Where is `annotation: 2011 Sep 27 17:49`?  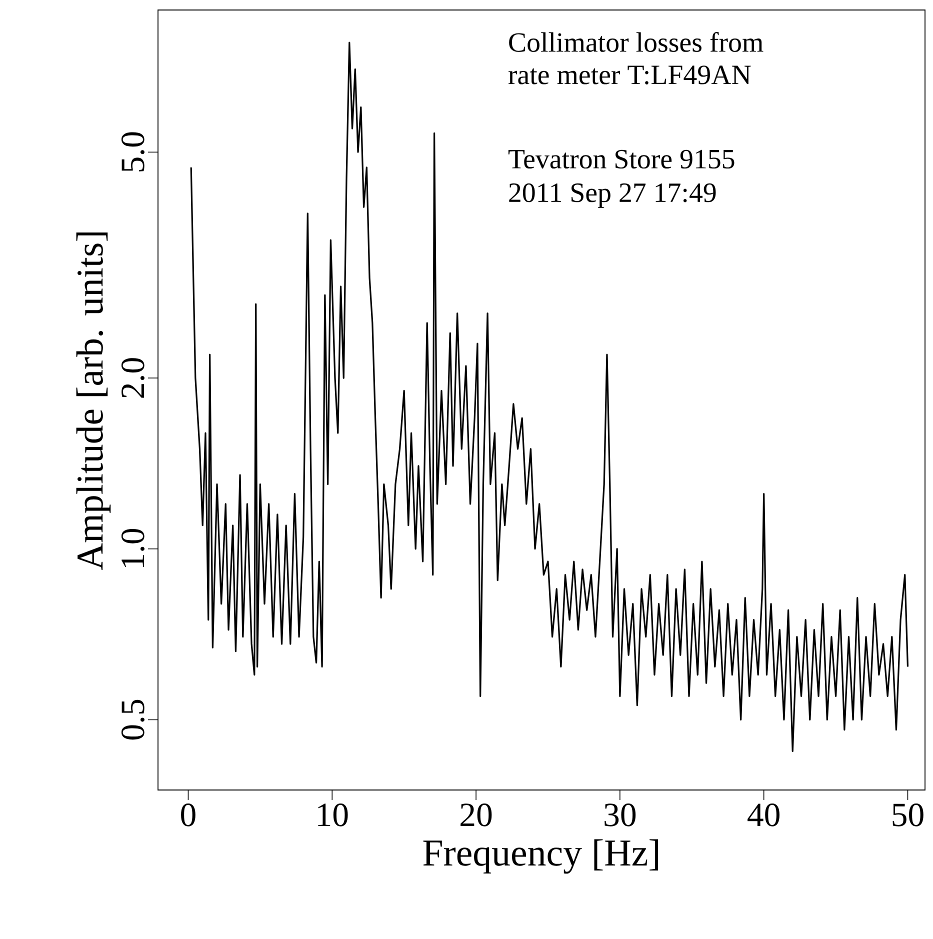
annotation: 2011 Sep 27 17:49 is located at coordinates (612, 195).